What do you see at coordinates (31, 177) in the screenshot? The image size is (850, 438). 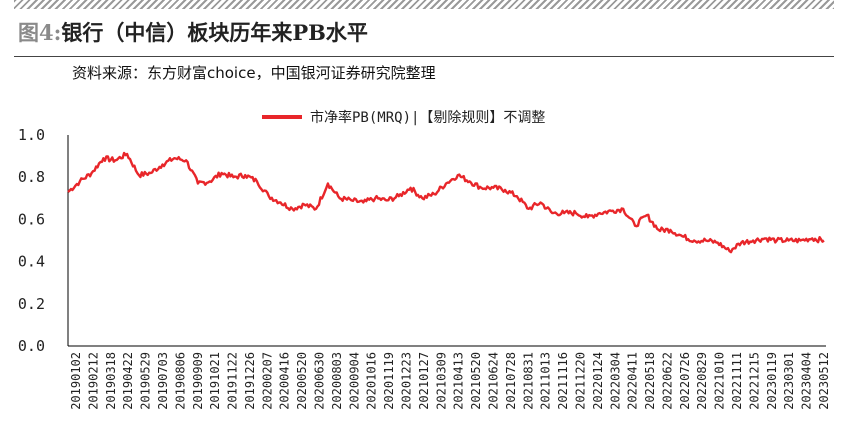 I see `y-tick-label: 0.8` at bounding box center [31, 177].